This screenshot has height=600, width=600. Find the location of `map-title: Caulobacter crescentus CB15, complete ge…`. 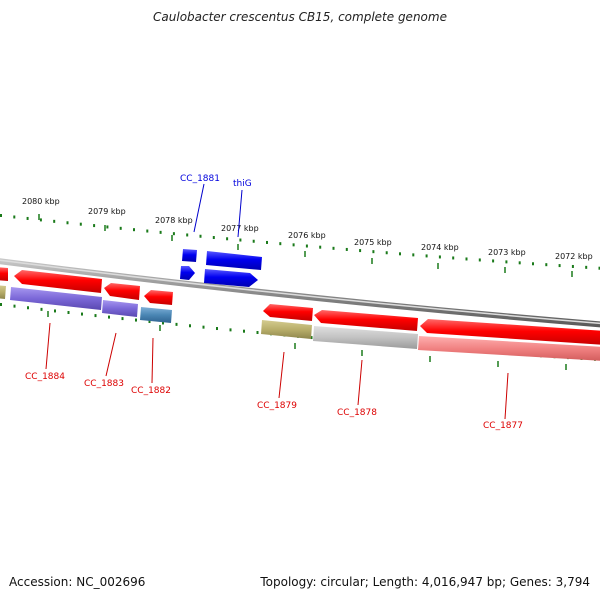

map-title: Caulobacter crescentus CB15, complete ge… is located at coordinates (300, 17).